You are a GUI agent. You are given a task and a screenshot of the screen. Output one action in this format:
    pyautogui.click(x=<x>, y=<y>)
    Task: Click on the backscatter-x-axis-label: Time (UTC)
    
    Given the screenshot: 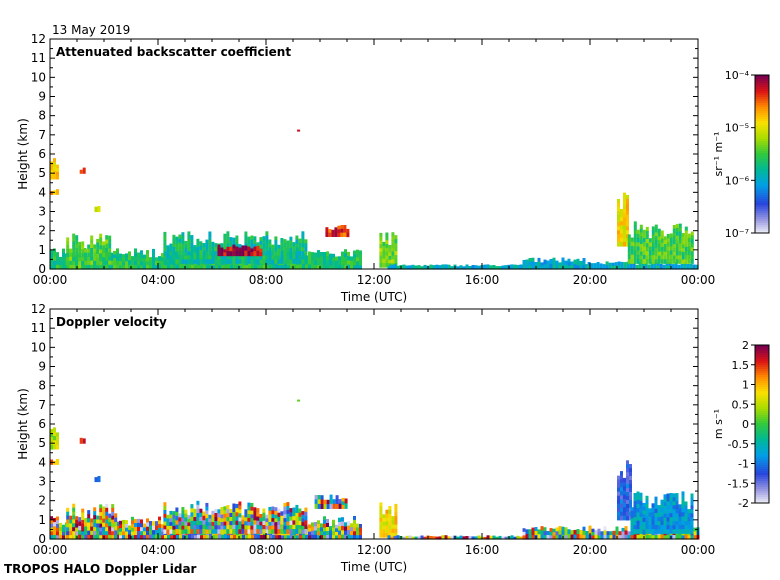 What is the action you would take?
    pyautogui.click(x=373, y=297)
    